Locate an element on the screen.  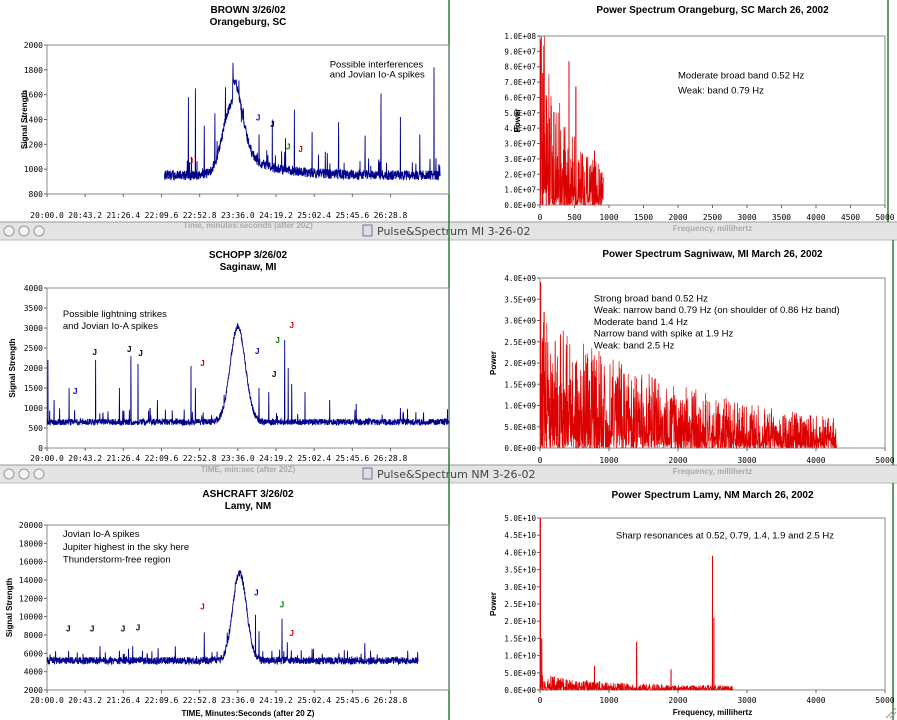
annotation: and Jovian Io-A spikes is located at coordinates (377, 74).